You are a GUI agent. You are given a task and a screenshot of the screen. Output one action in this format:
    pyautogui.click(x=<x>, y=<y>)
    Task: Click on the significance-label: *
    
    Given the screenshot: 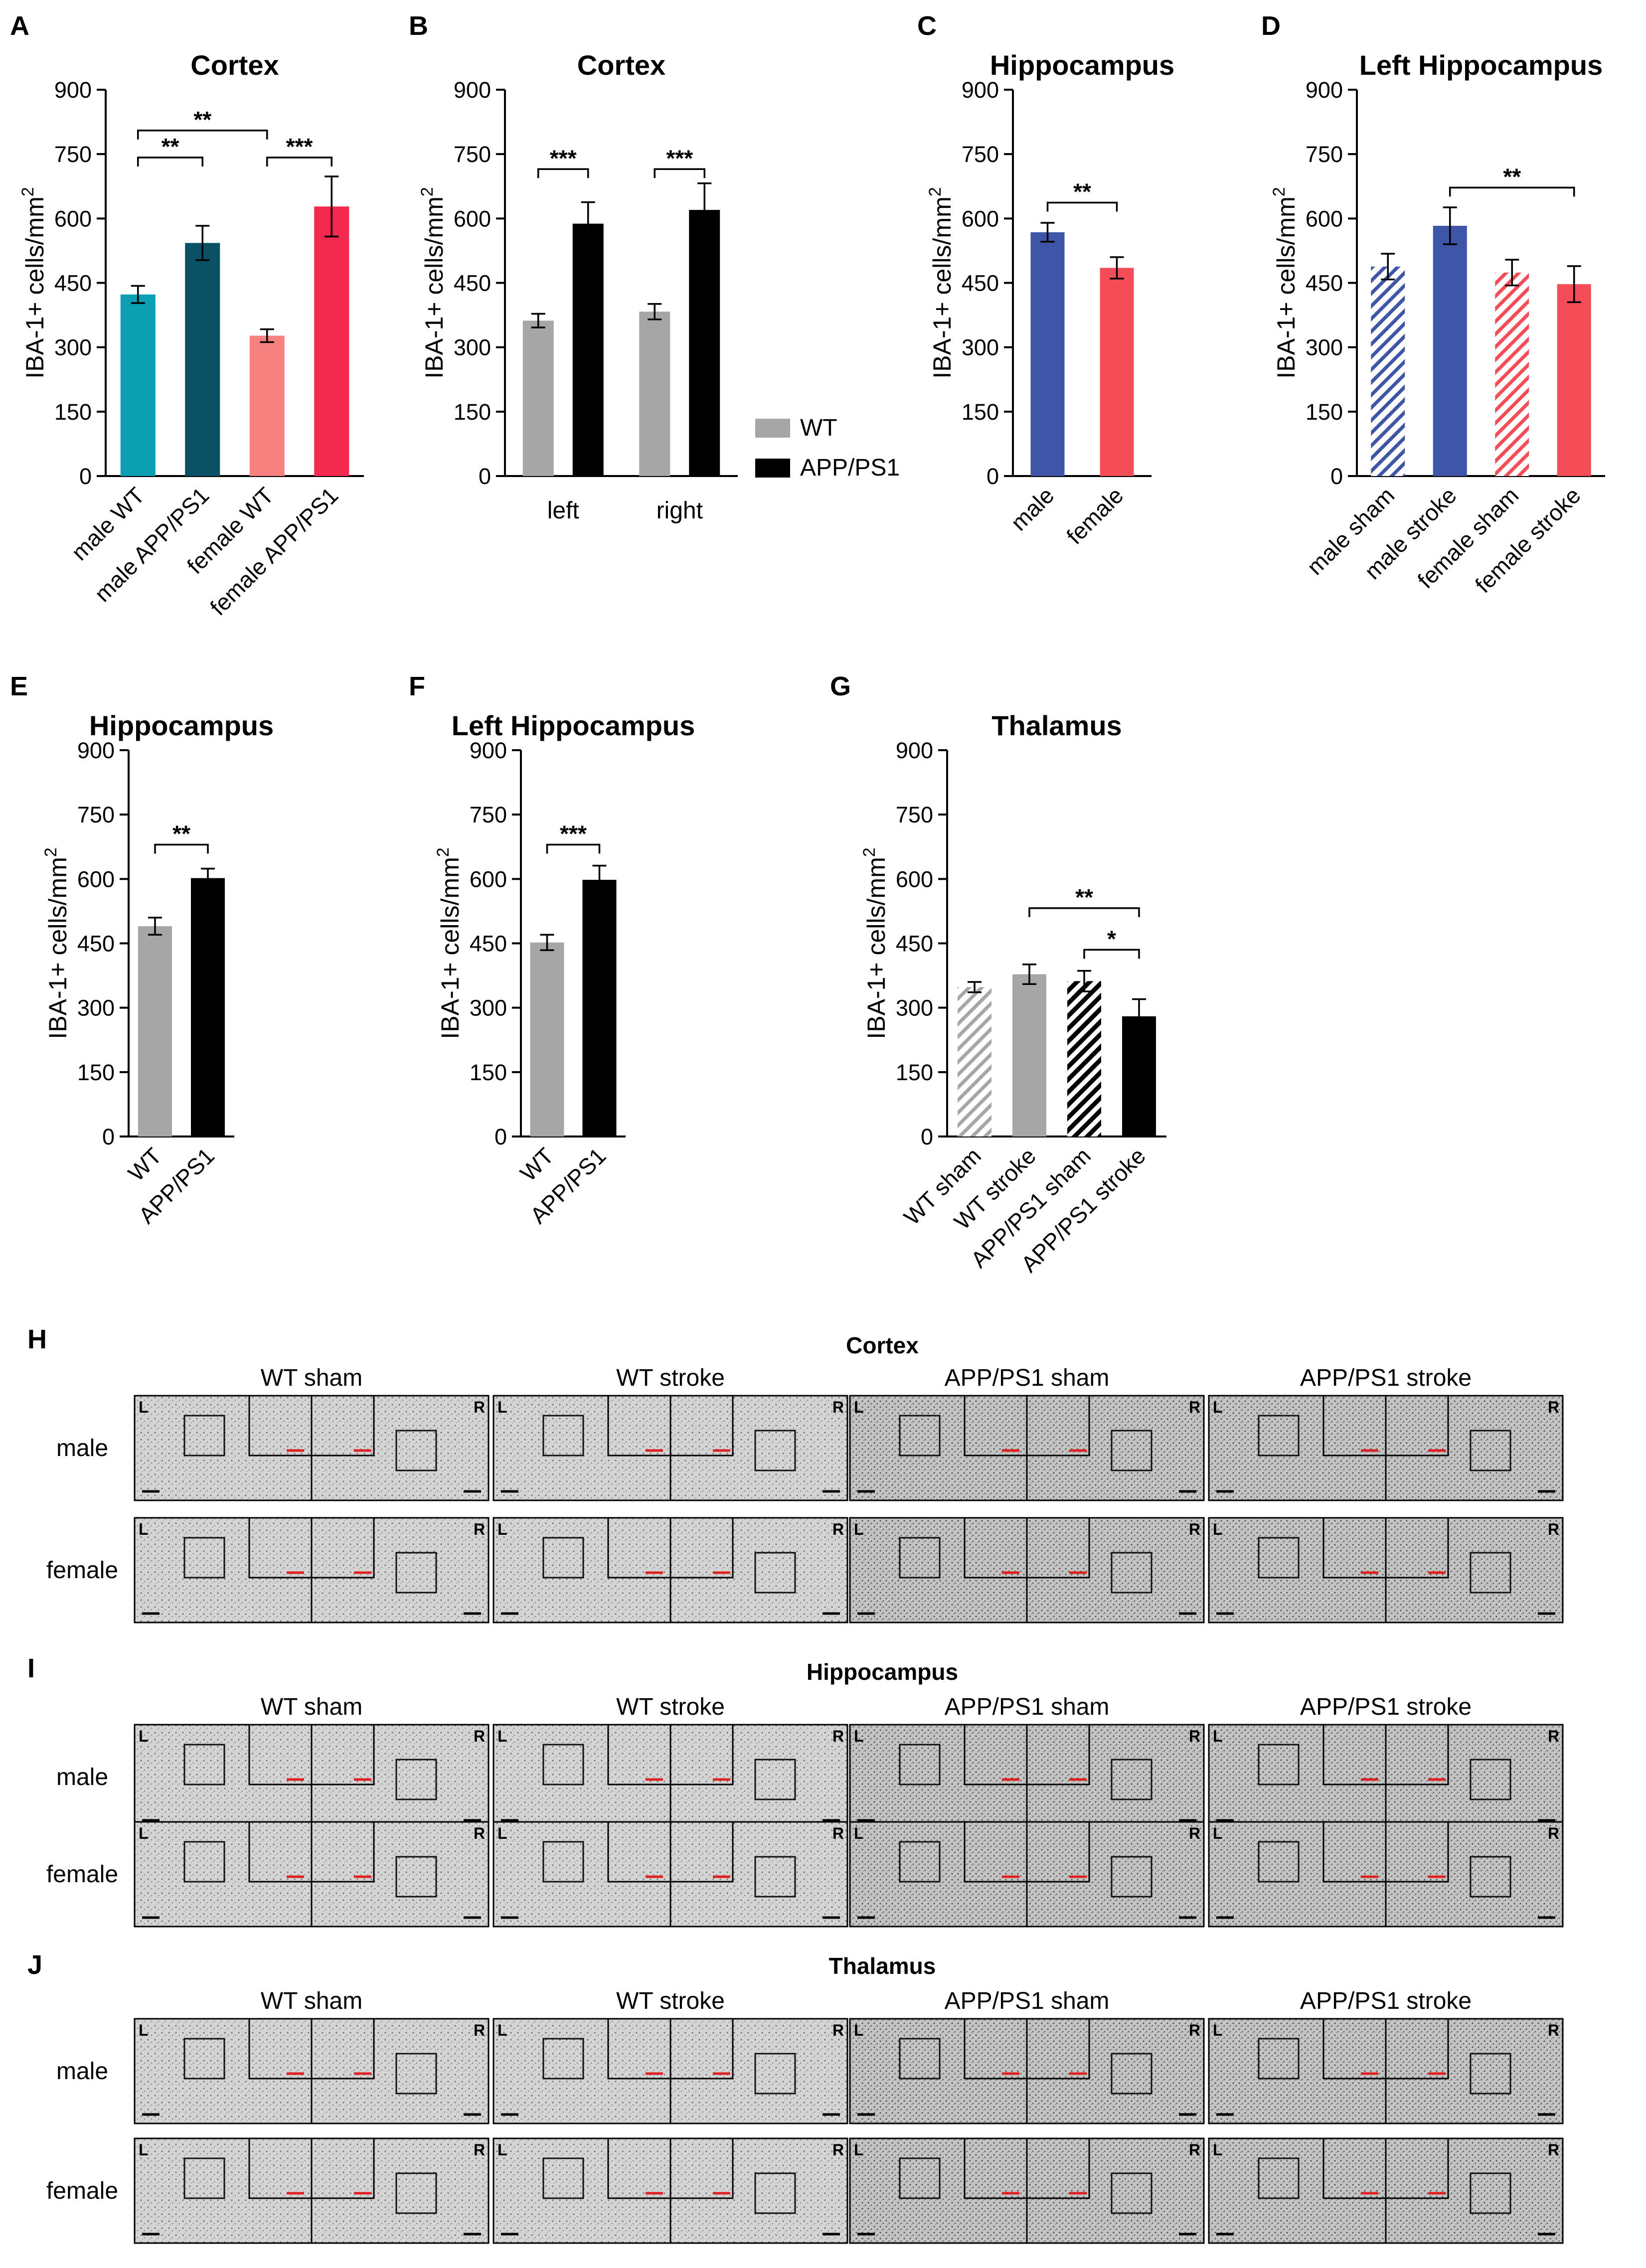 What is the action you would take?
    pyautogui.click(x=1111, y=939)
    